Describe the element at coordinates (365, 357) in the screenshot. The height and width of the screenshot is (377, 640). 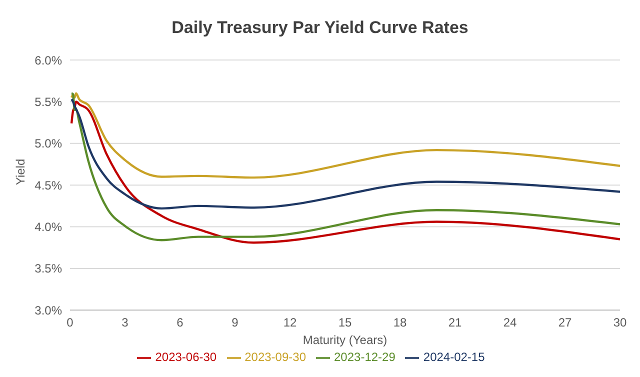
I see `legend-label: 2023-12-29` at that location.